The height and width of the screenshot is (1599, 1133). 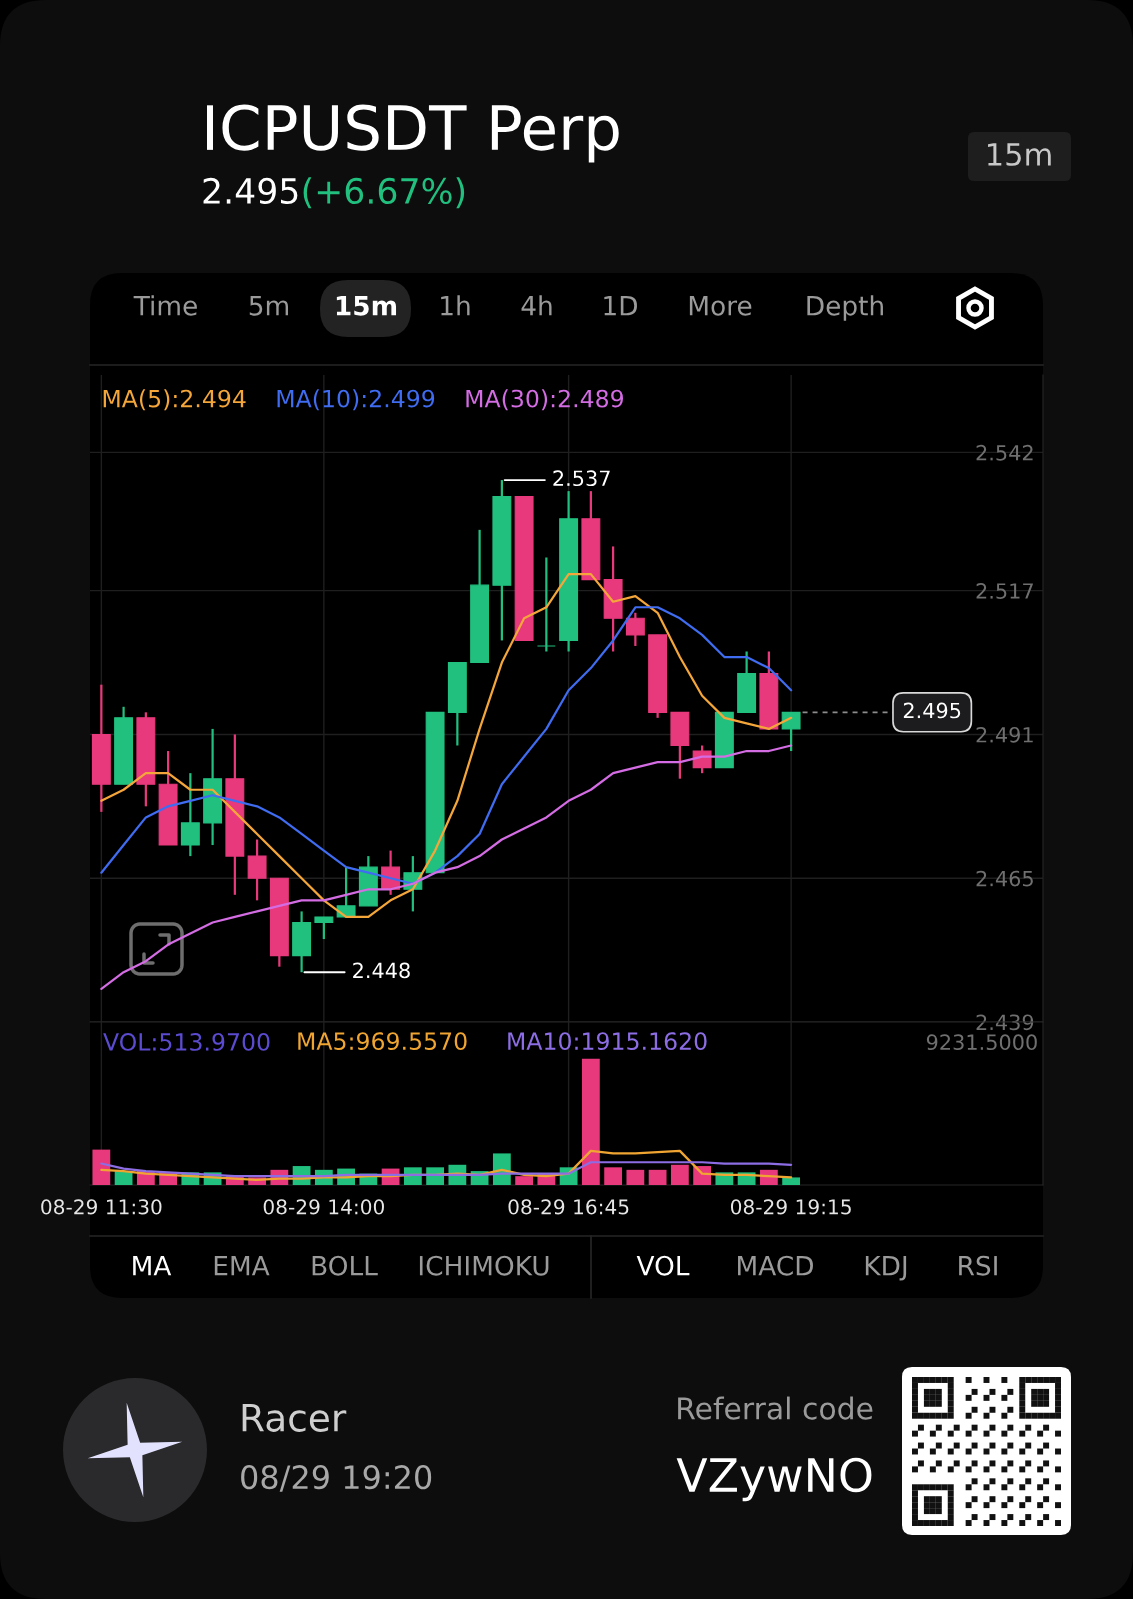 I want to click on annotation: 2.448, so click(x=381, y=970).